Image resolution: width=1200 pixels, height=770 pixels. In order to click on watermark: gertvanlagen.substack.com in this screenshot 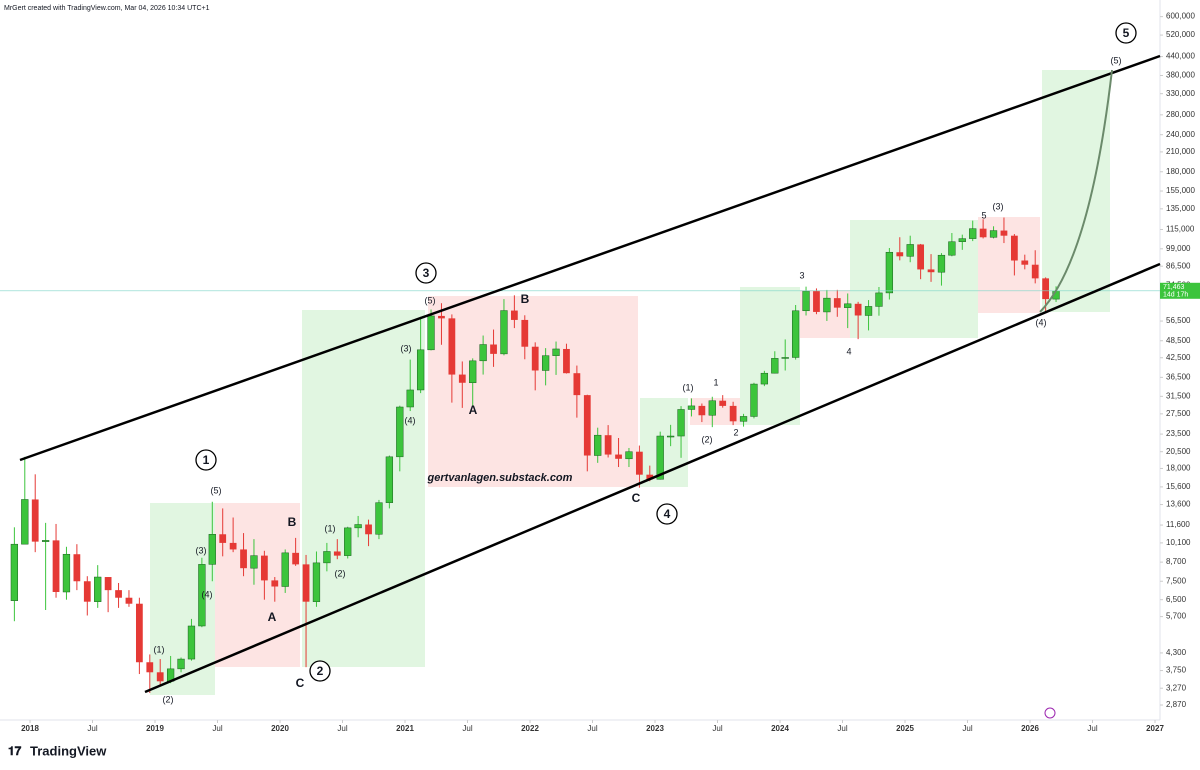, I will do `click(500, 478)`.